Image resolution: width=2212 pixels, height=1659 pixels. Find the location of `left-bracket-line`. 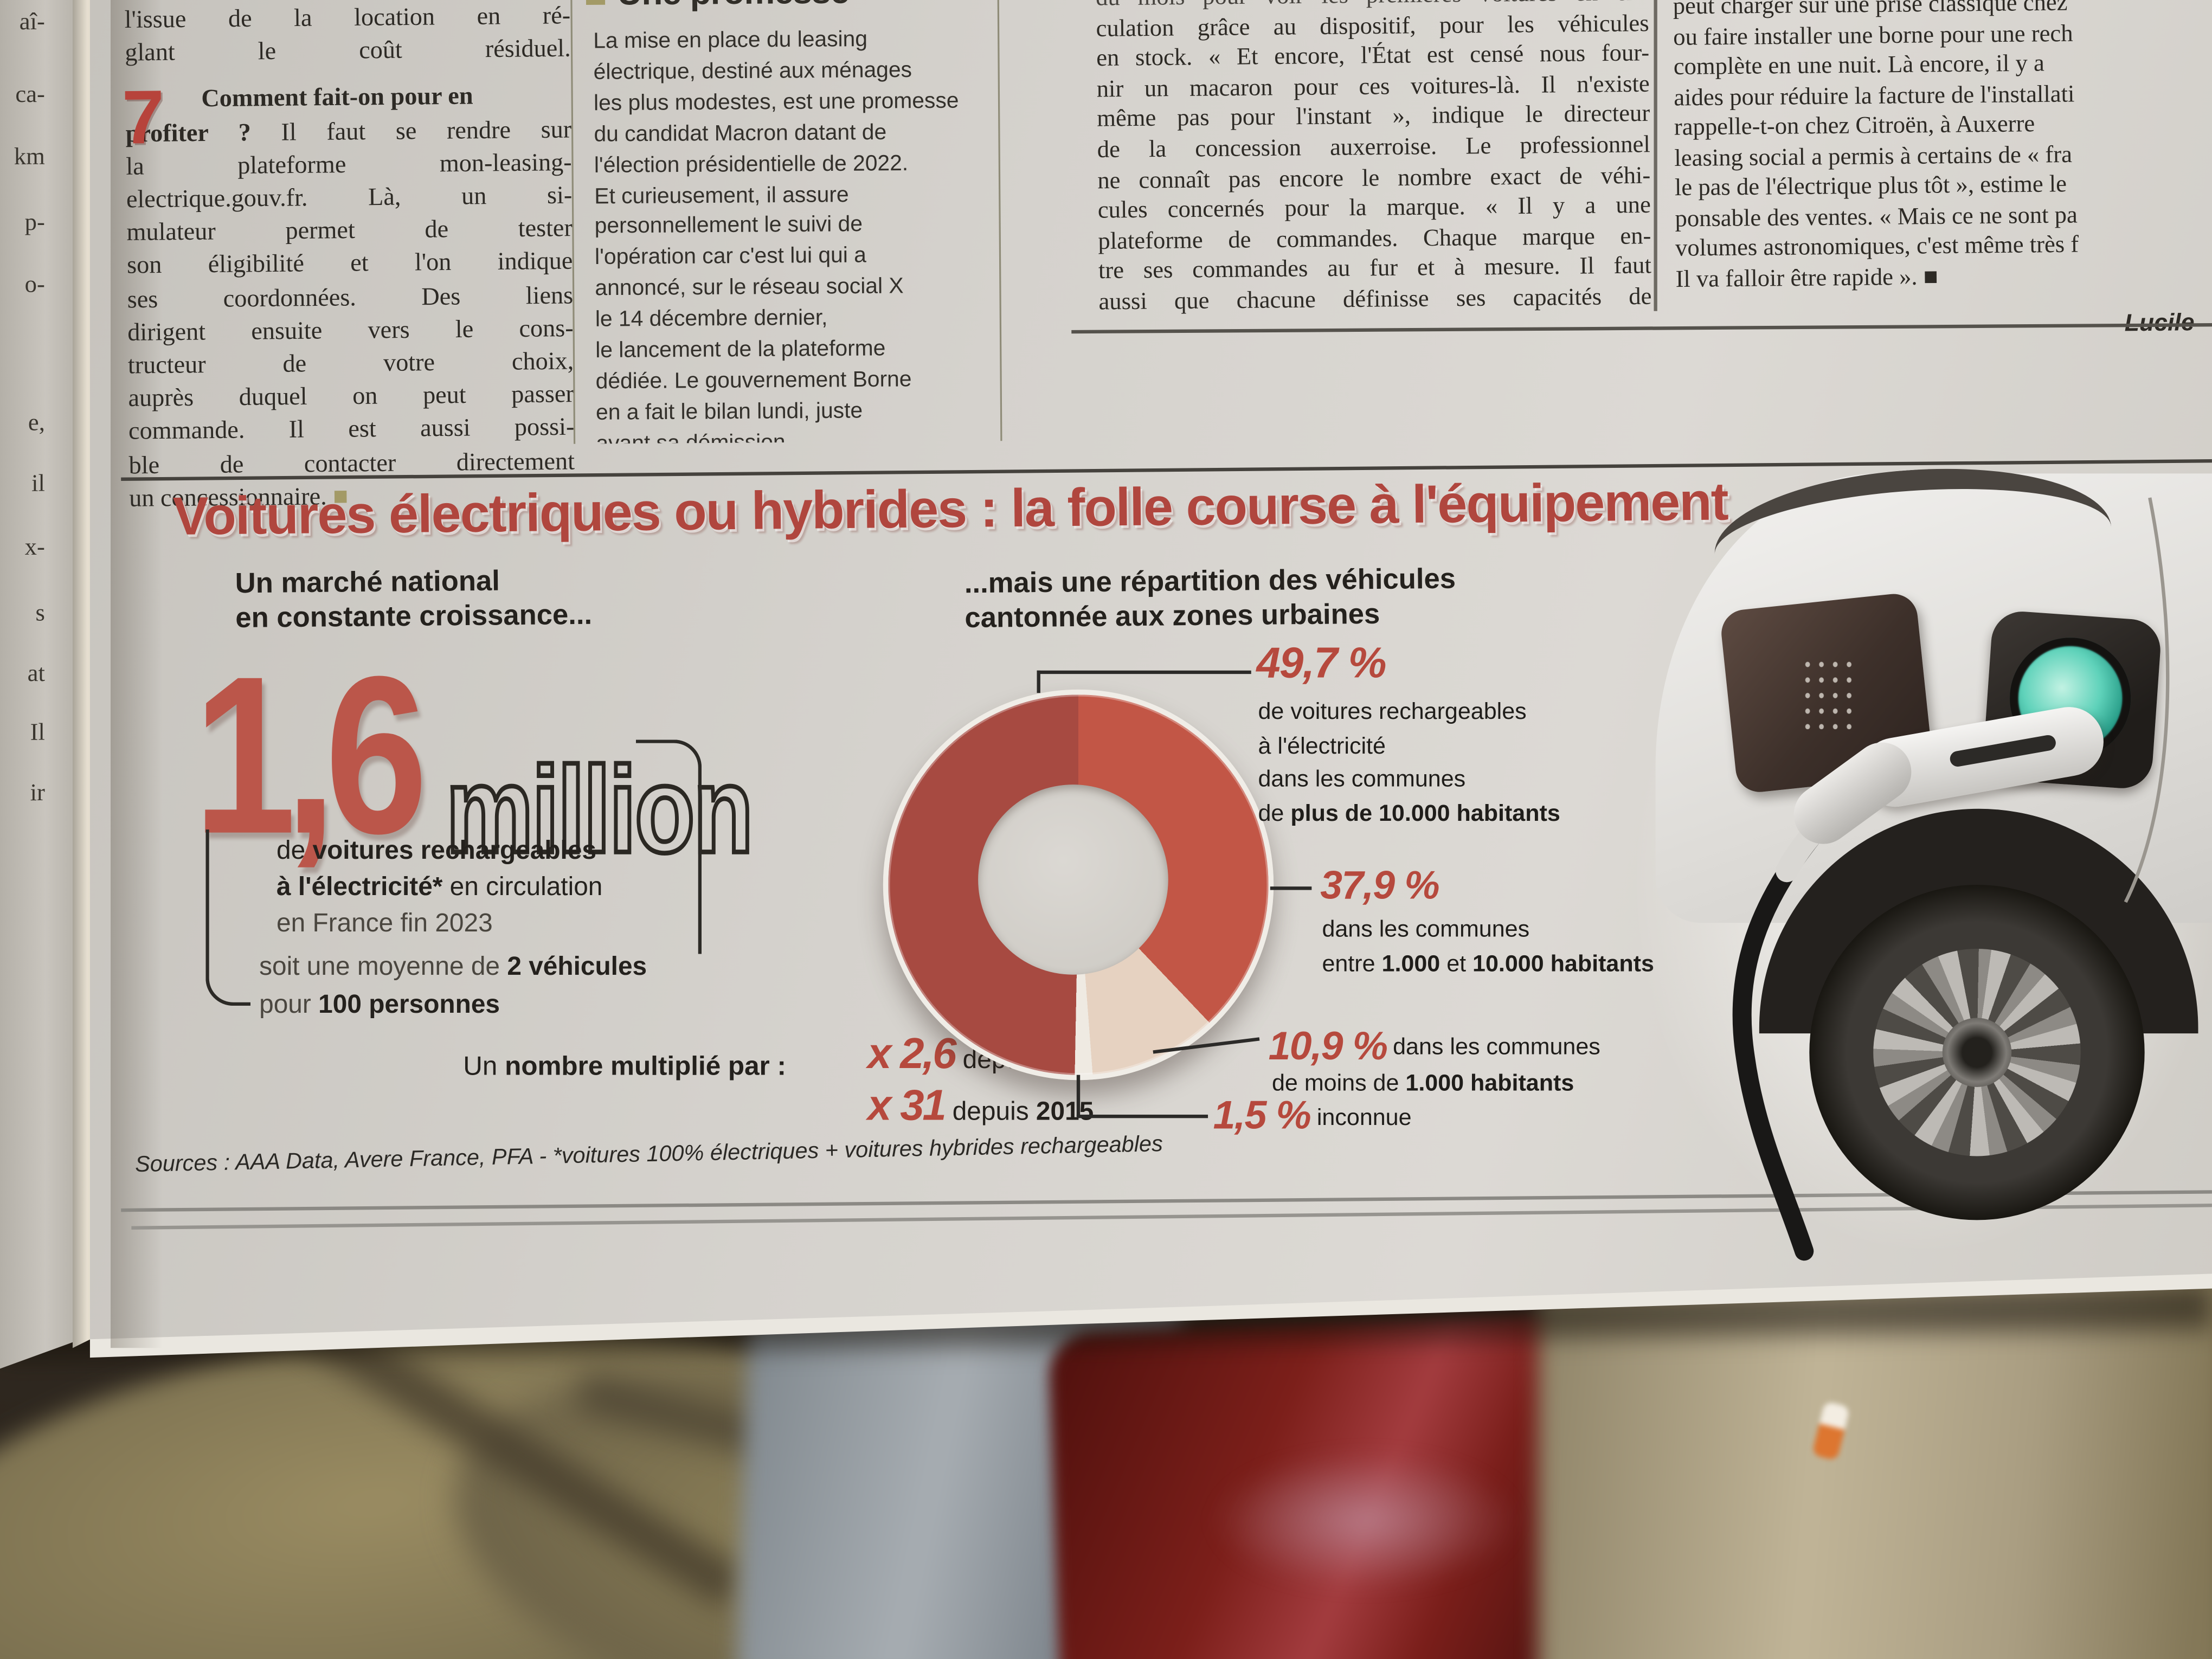

left-bracket-line is located at coordinates (228, 917).